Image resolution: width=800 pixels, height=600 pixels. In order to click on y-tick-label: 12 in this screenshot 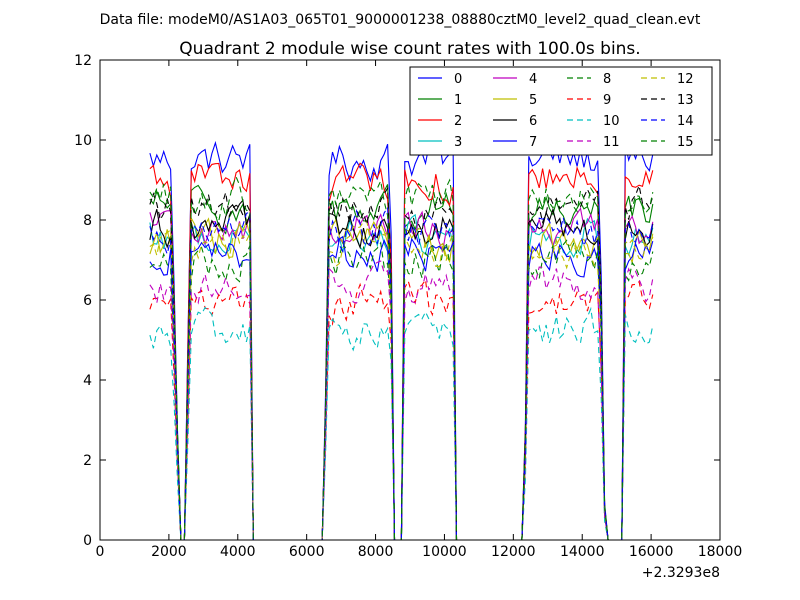, I will do `click(83, 61)`.